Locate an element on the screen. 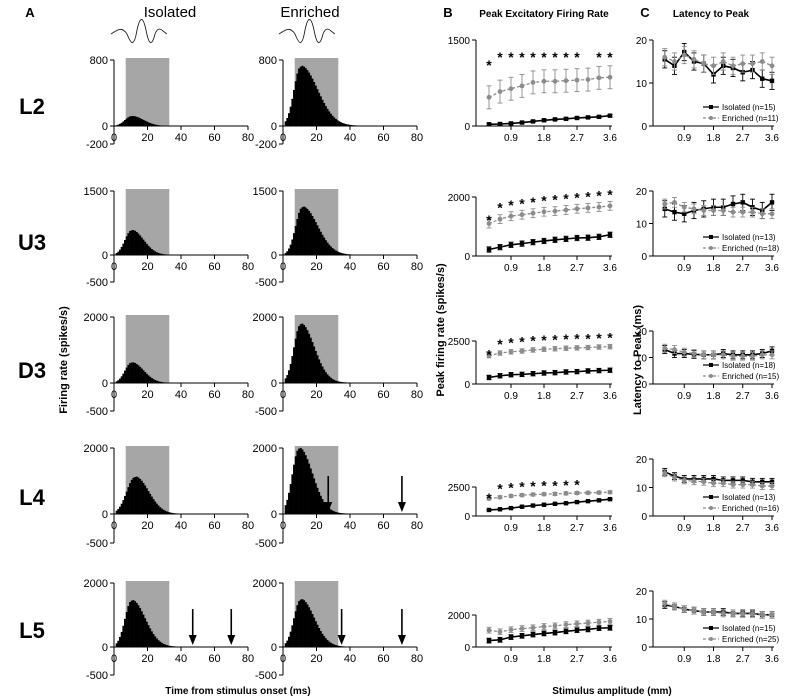 Image resolution: width=801 pixels, height=699 pixels. line-x-tick-label: 0.9 is located at coordinates (511, 528).